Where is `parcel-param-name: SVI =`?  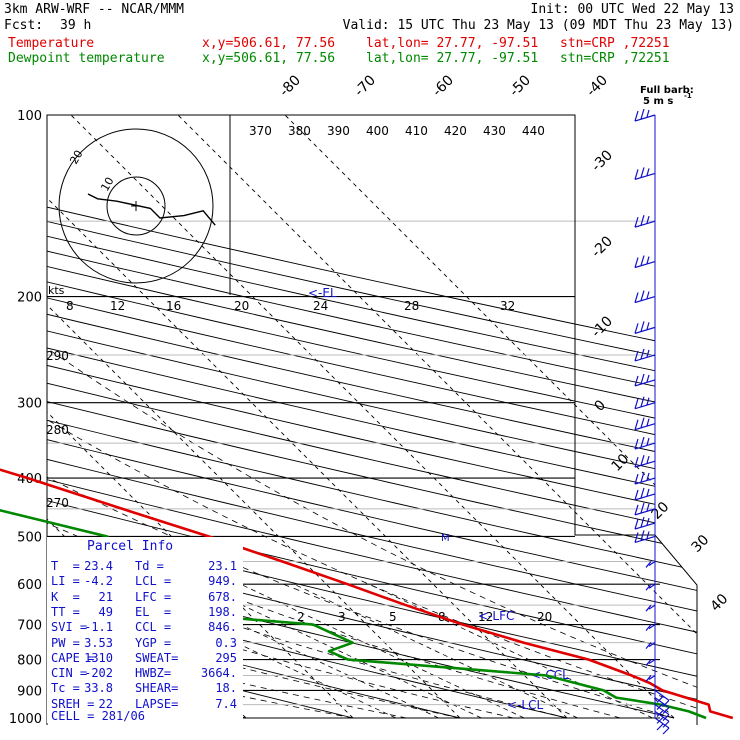 parcel-param-name: SVI = is located at coordinates (69, 627).